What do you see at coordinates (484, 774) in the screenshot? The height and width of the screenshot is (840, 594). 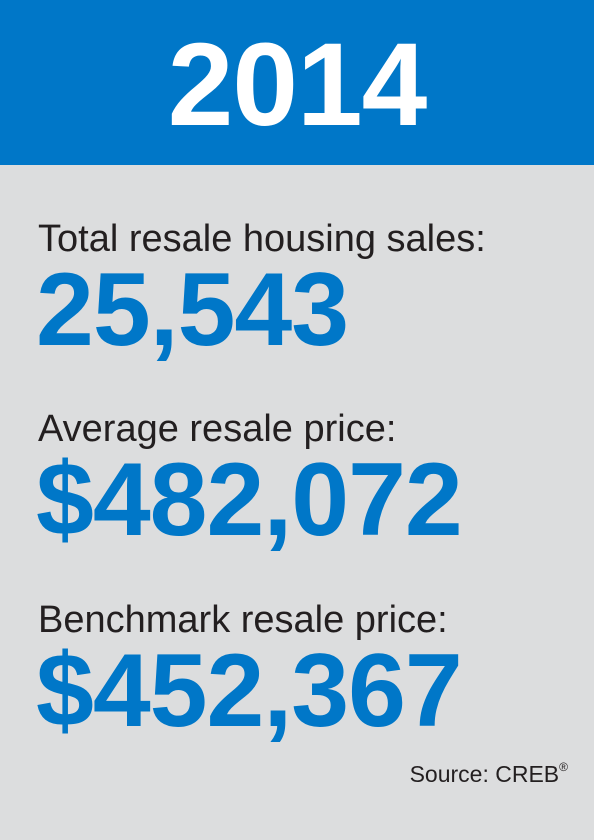 I see `source-text: Source: CREB` at bounding box center [484, 774].